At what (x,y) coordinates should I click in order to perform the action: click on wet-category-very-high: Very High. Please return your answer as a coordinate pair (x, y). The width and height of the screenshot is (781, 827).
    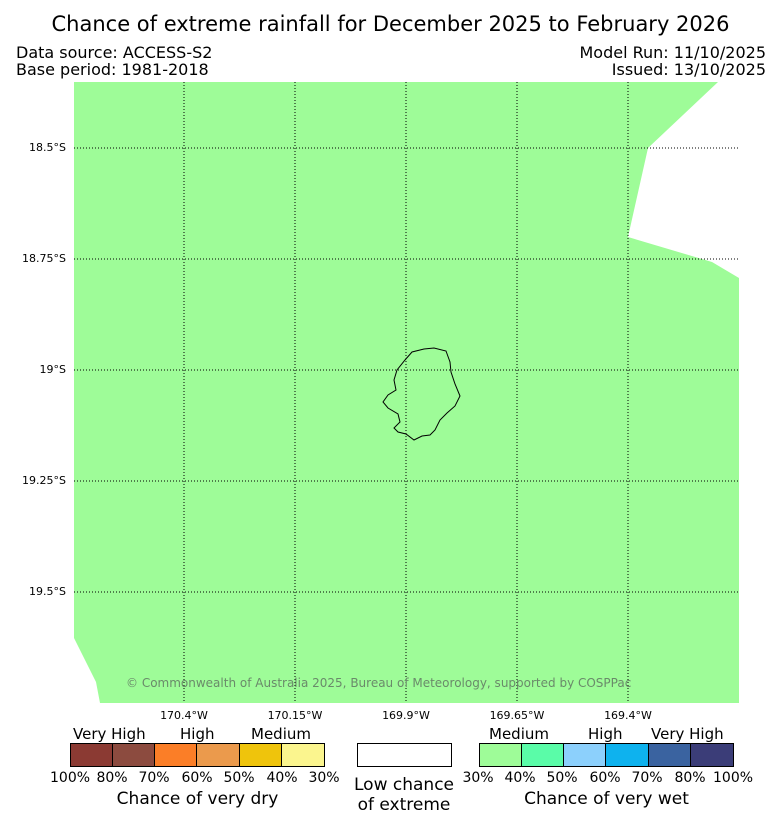
    Looking at the image, I should click on (687, 734).